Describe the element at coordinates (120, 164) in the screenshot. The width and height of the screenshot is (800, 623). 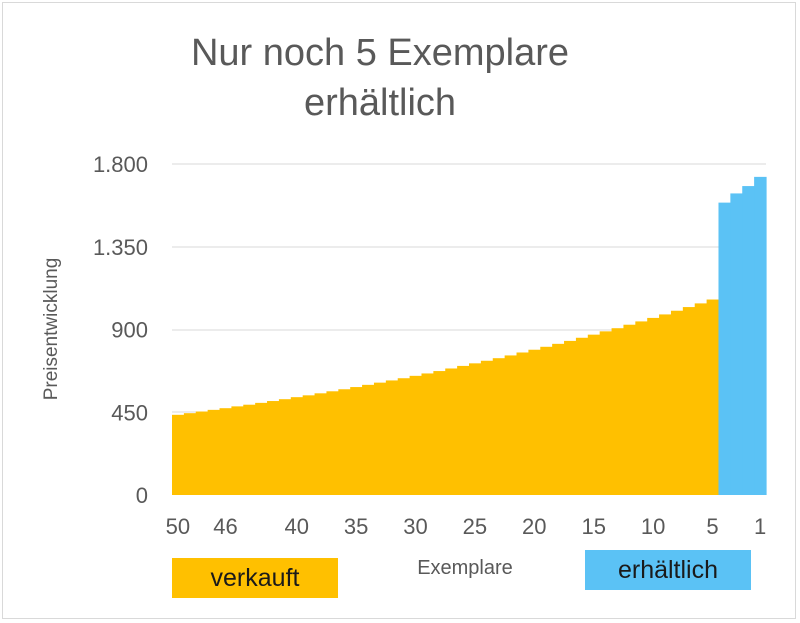
I see `y-tick-label: 1.800` at that location.